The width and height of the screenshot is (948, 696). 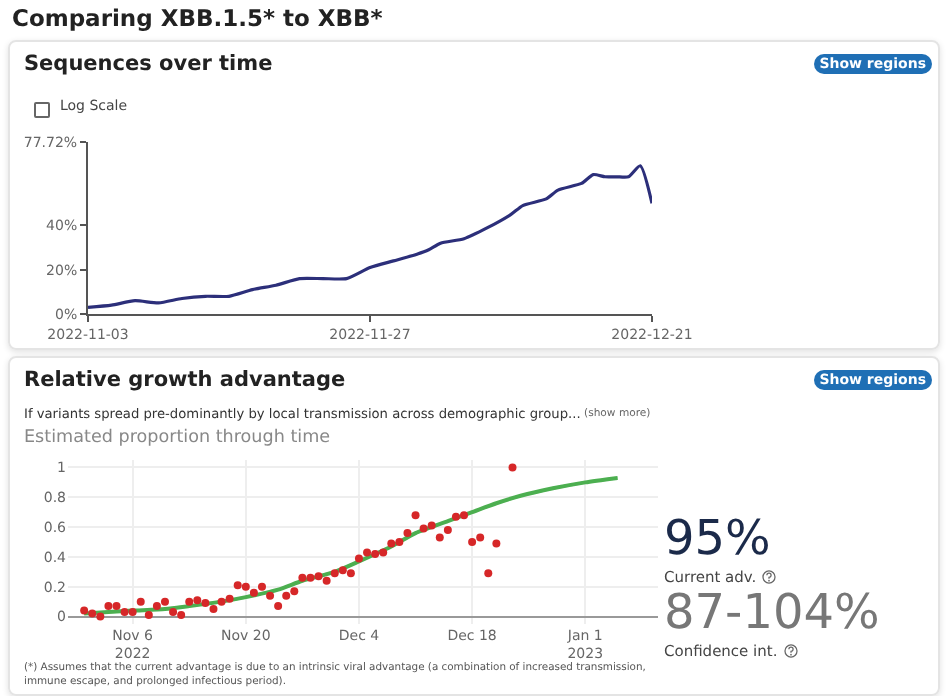 I want to click on text: Estimated proportion through time, so click(x=177, y=438).